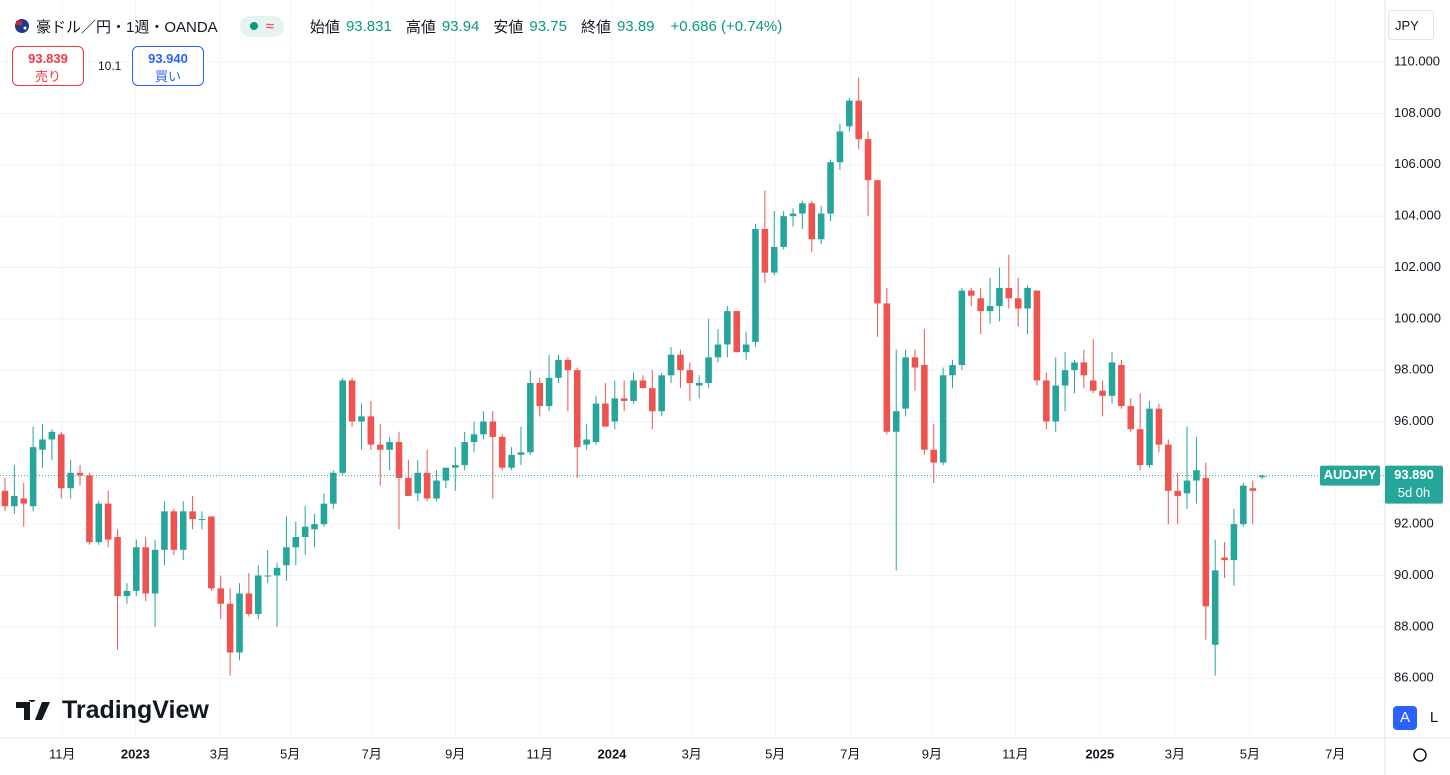  I want to click on logo: TradingView, so click(112, 710).